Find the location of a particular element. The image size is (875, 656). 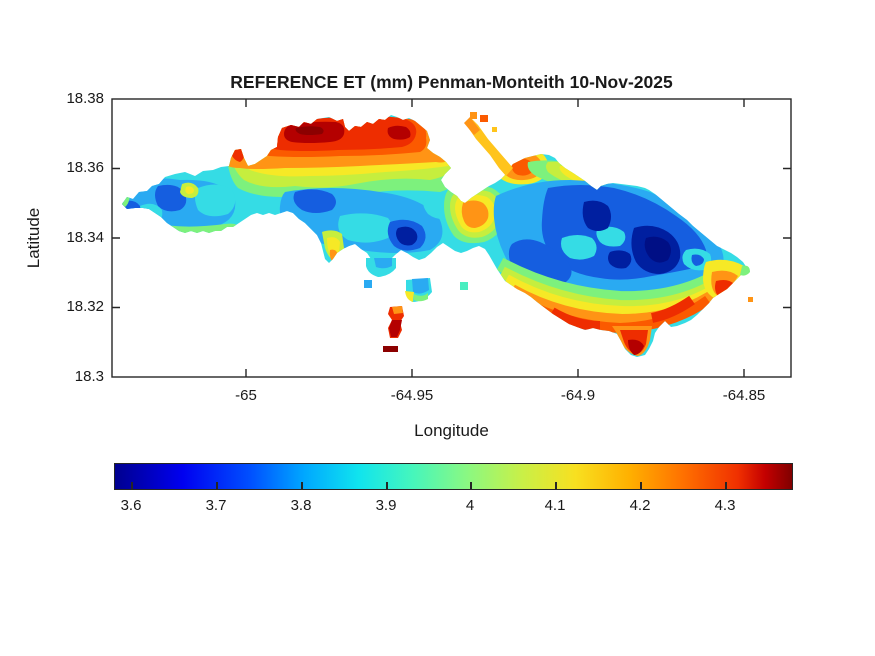

y-tick-label: 18.34 is located at coordinates (85, 237).